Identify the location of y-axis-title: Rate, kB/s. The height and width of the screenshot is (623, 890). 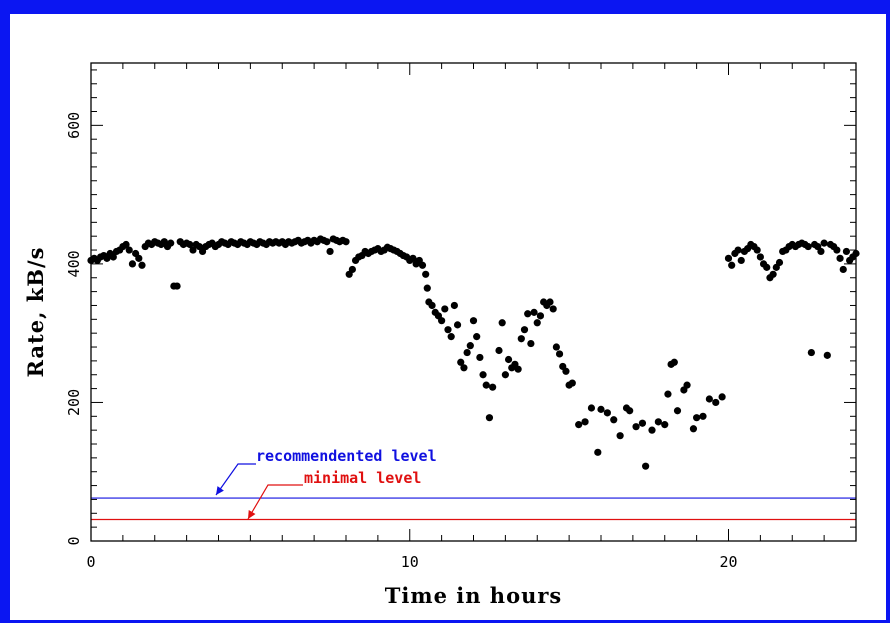
(35, 311).